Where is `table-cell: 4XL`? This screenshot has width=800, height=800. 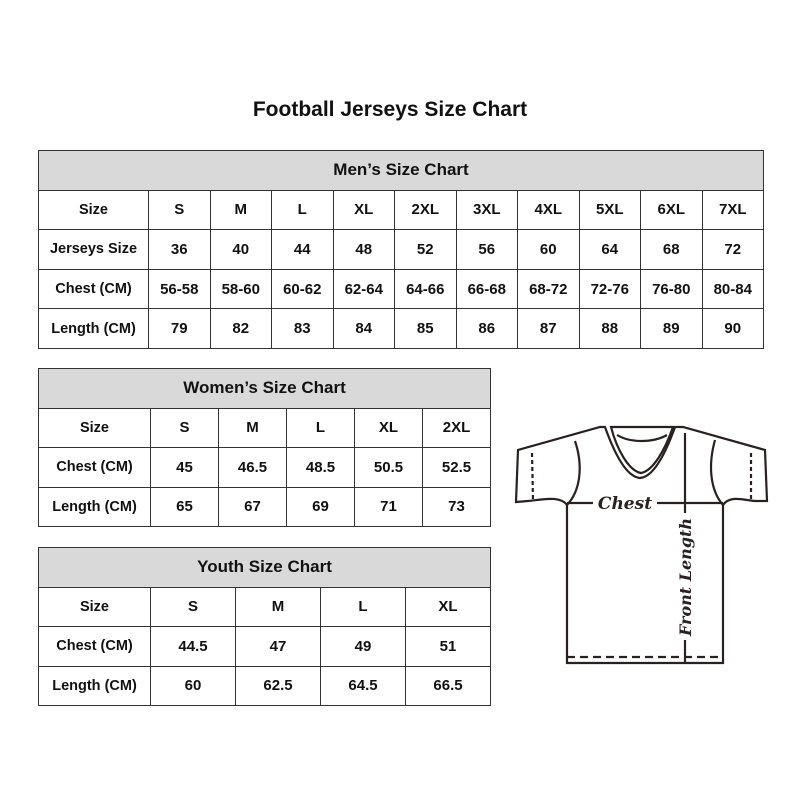
table-cell: 4XL is located at coordinates (548, 210).